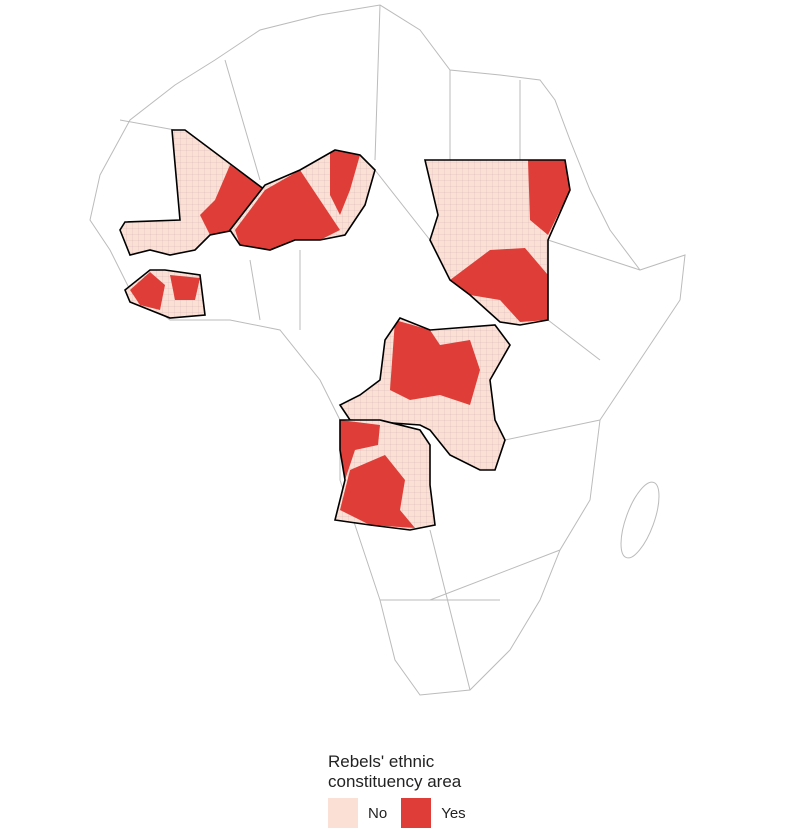 This screenshot has width=800, height=833. What do you see at coordinates (640, 520) in the screenshot?
I see `madagascar` at bounding box center [640, 520].